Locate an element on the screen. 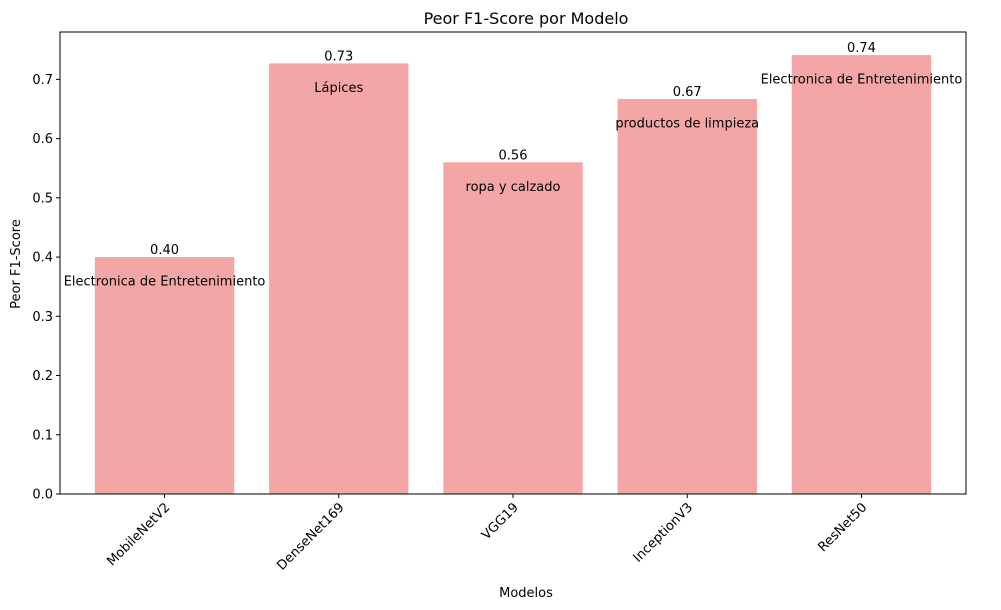 Image resolution: width=1001 pixels, height=610 pixels. y-tick-label: 0.7 is located at coordinates (42, 80).